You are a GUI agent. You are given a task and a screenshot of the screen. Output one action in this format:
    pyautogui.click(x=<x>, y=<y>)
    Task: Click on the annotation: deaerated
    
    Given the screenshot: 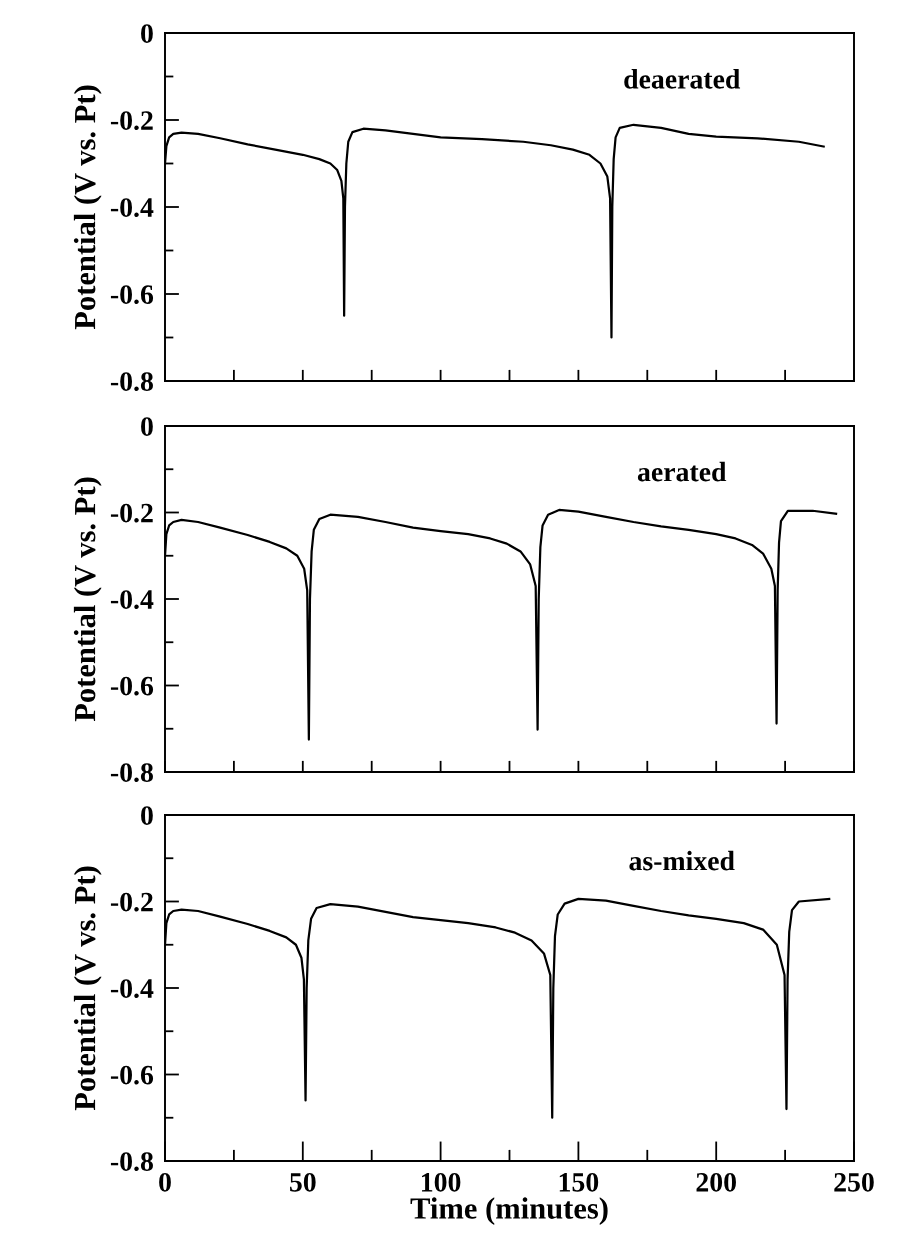 What is the action you would take?
    pyautogui.click(x=682, y=79)
    